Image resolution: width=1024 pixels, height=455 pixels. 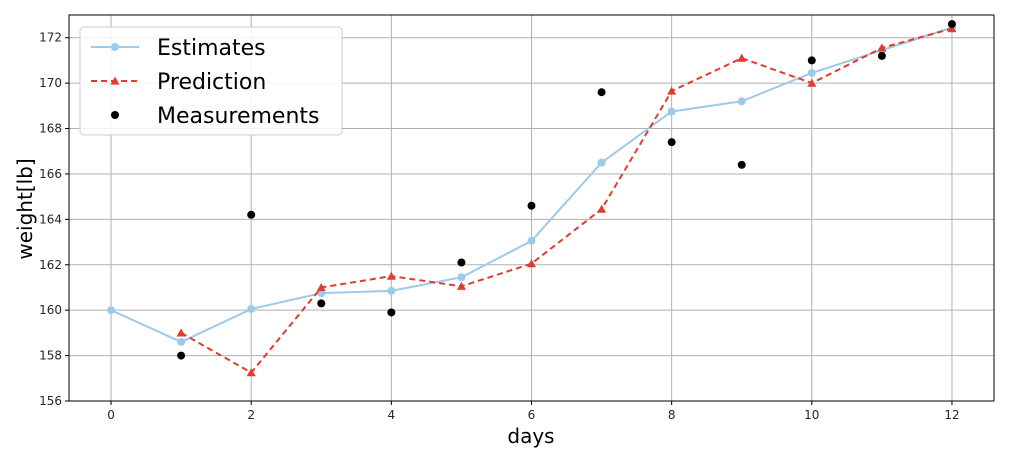 I want to click on y-axis-label: weight[lb], so click(x=25, y=208).